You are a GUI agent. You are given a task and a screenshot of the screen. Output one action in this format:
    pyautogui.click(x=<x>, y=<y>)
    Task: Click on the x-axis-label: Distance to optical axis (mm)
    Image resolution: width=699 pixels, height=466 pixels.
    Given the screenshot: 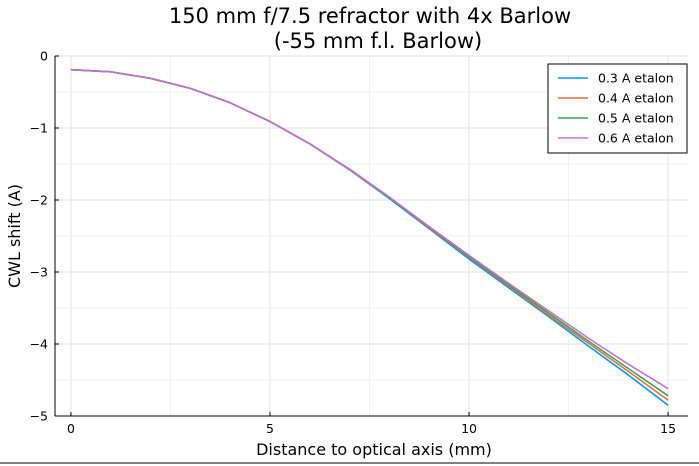 What is the action you would take?
    pyautogui.click(x=374, y=449)
    